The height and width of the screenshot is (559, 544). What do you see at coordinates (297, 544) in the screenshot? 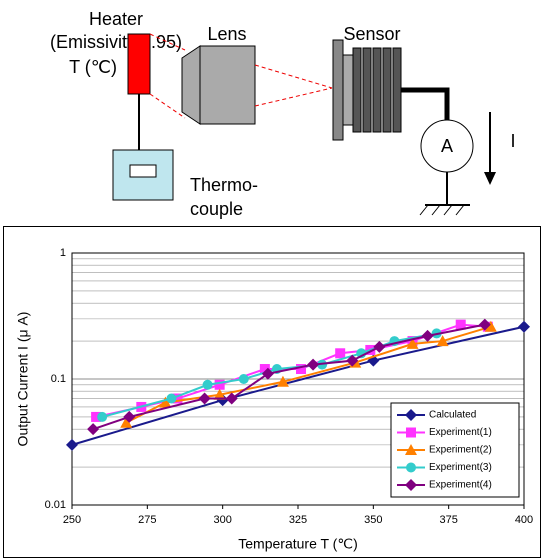
I see `x-axis-label: Temperature T (℃)` at bounding box center [297, 544].